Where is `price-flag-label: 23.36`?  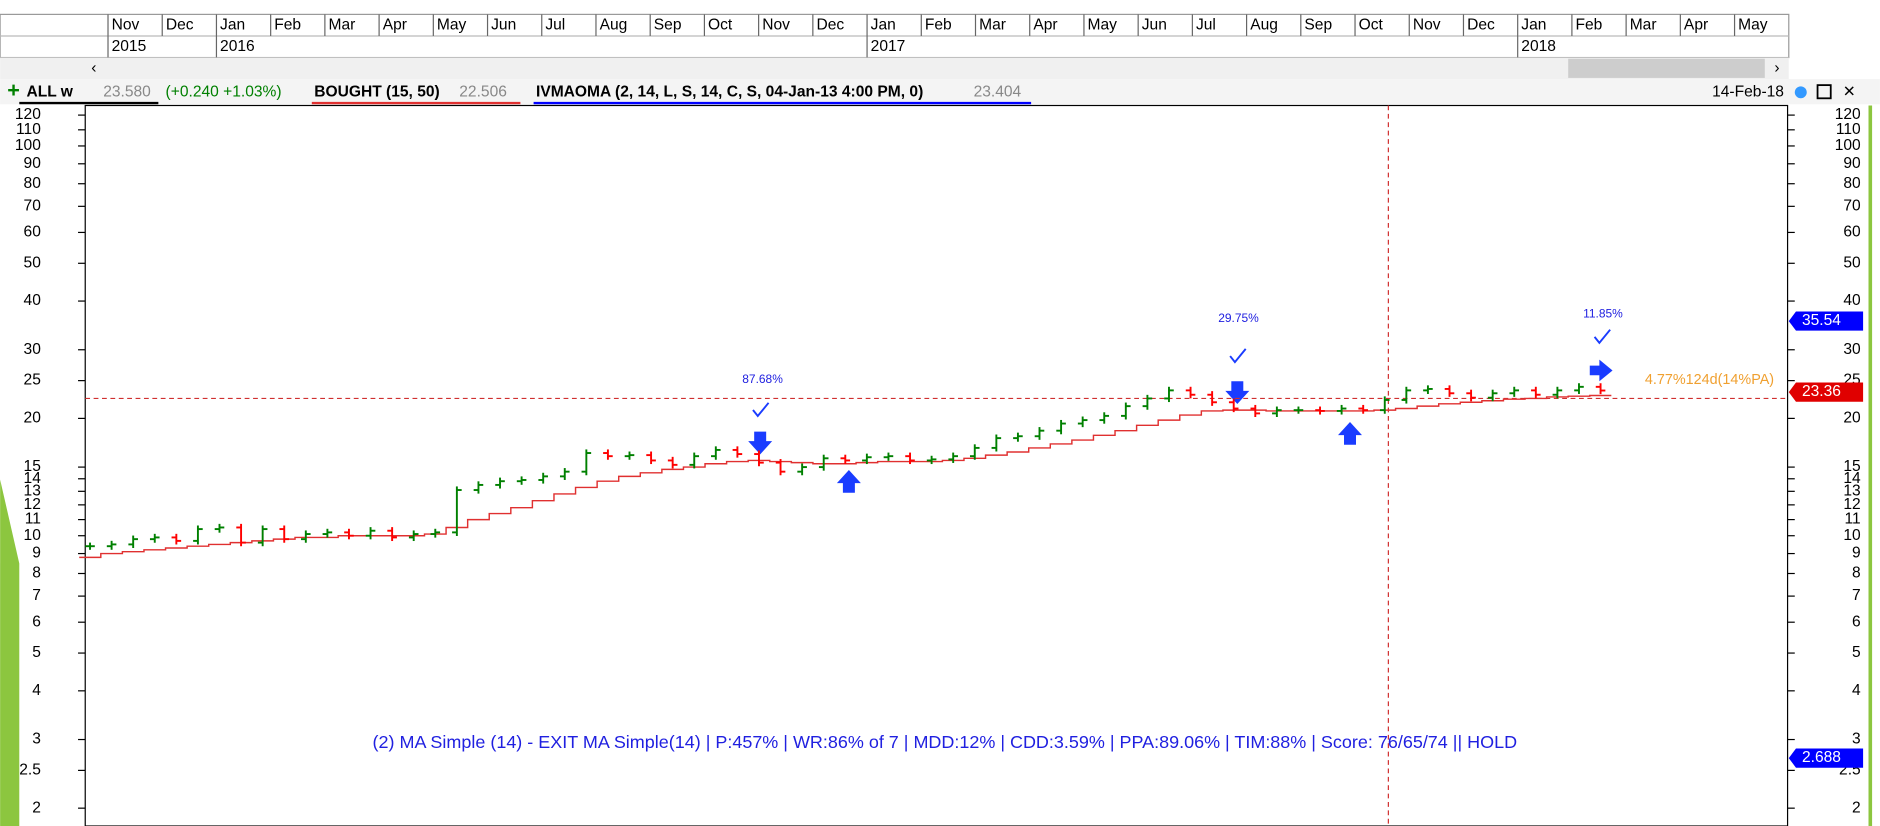
price-flag-label: 23.36 is located at coordinates (1821, 391).